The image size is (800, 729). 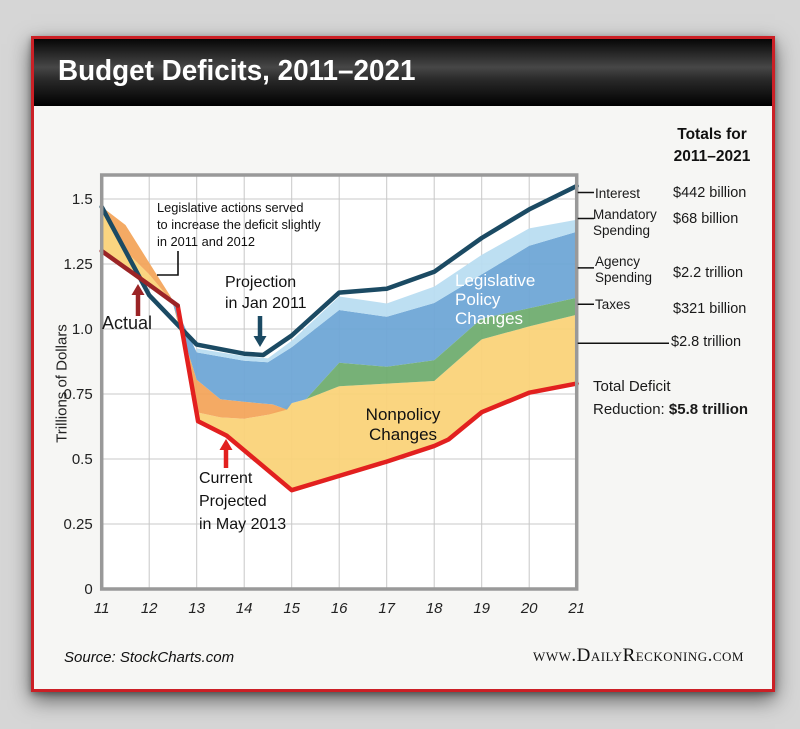 I want to click on legend-label-line: Agency, so click(x=618, y=261).